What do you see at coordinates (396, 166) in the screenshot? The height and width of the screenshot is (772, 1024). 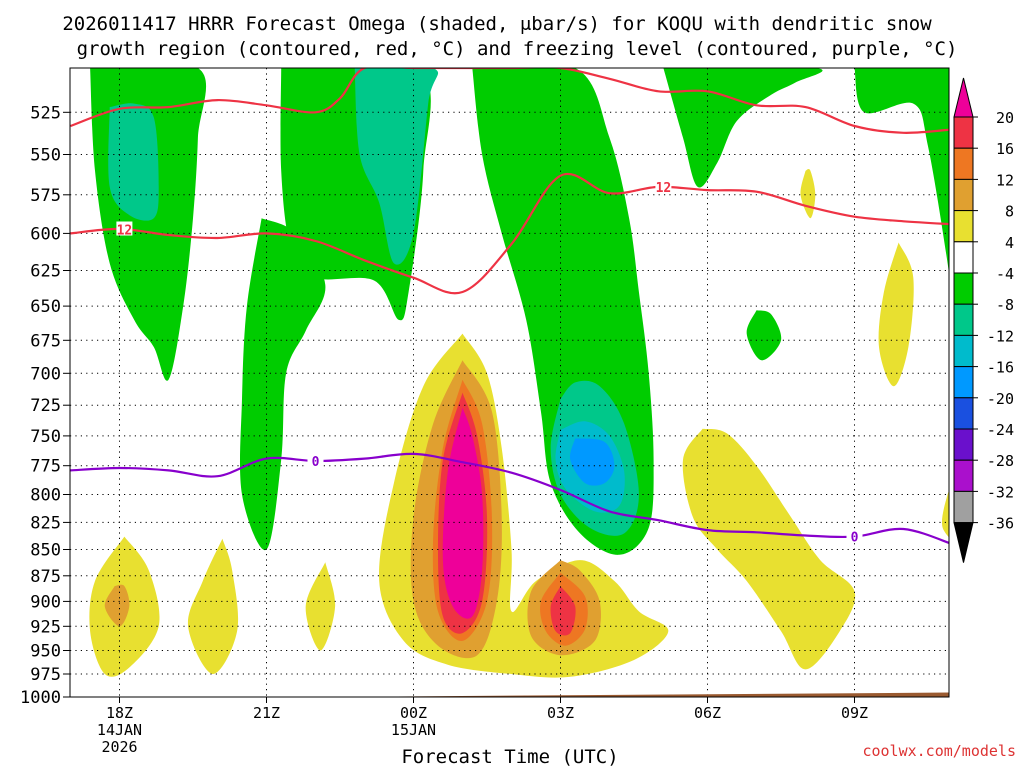 I see `omega-region-teal-central` at bounding box center [396, 166].